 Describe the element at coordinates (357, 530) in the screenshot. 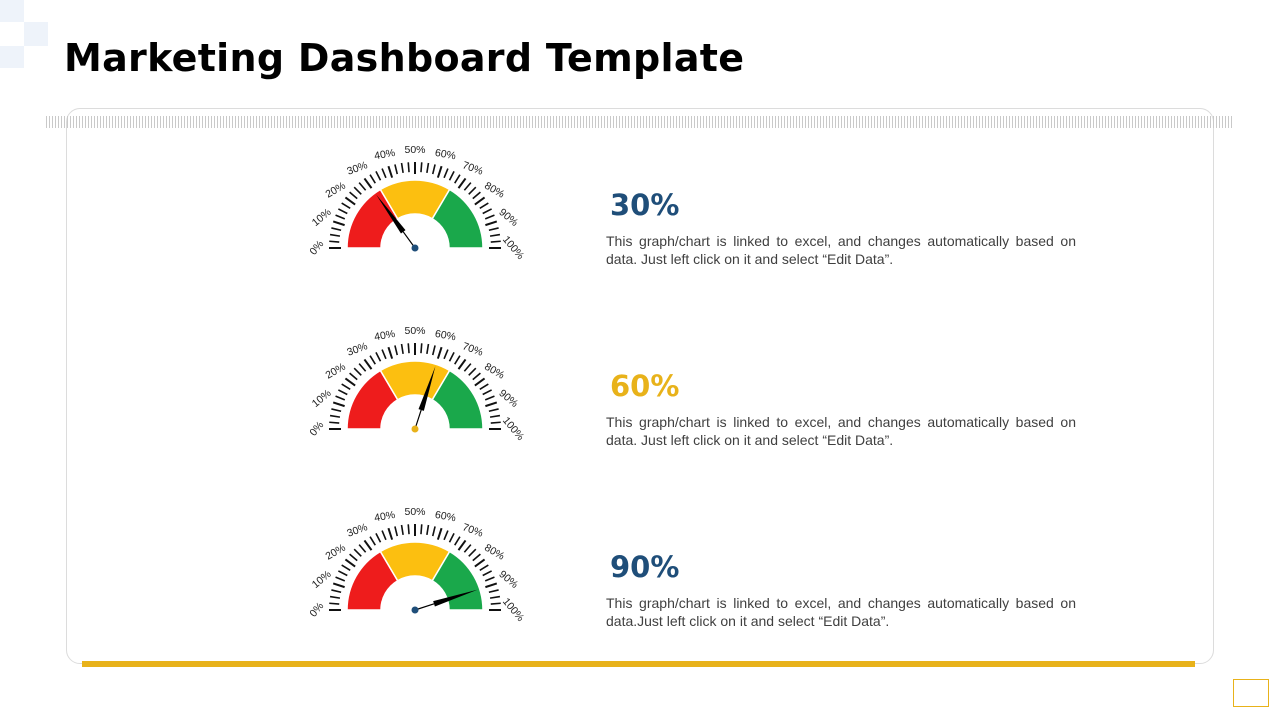

I see `gauge-tick-label: 30%` at that location.